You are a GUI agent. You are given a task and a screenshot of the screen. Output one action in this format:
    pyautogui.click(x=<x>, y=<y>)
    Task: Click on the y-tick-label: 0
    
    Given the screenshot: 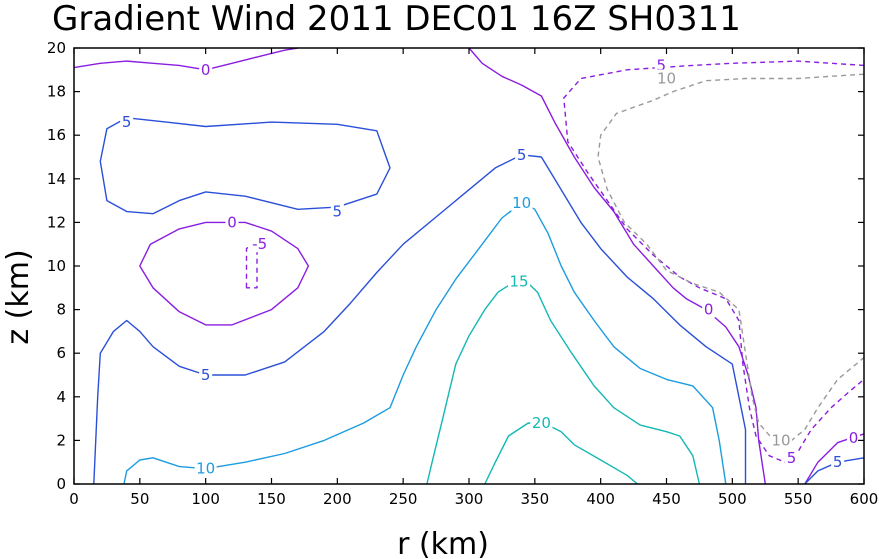 What is the action you would take?
    pyautogui.click(x=61, y=484)
    